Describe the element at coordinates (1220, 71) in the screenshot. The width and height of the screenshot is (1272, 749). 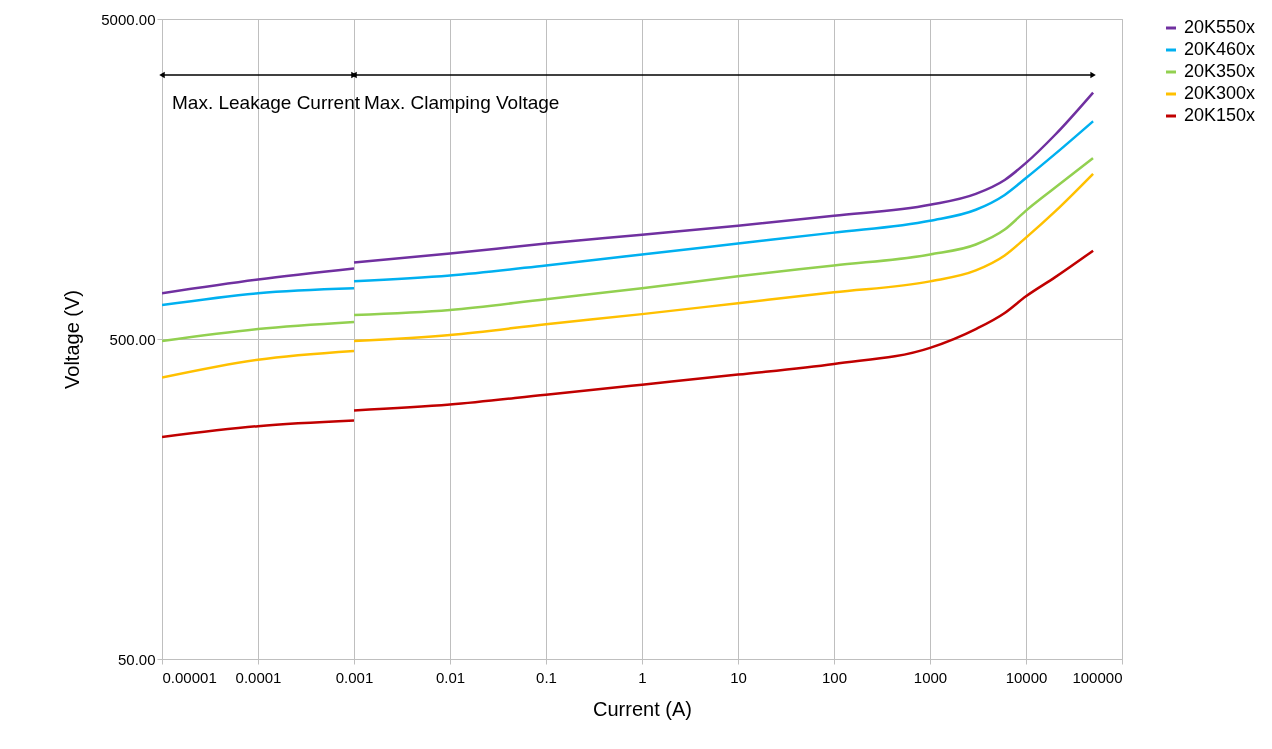
I see `legend-label: 20K350x` at that location.